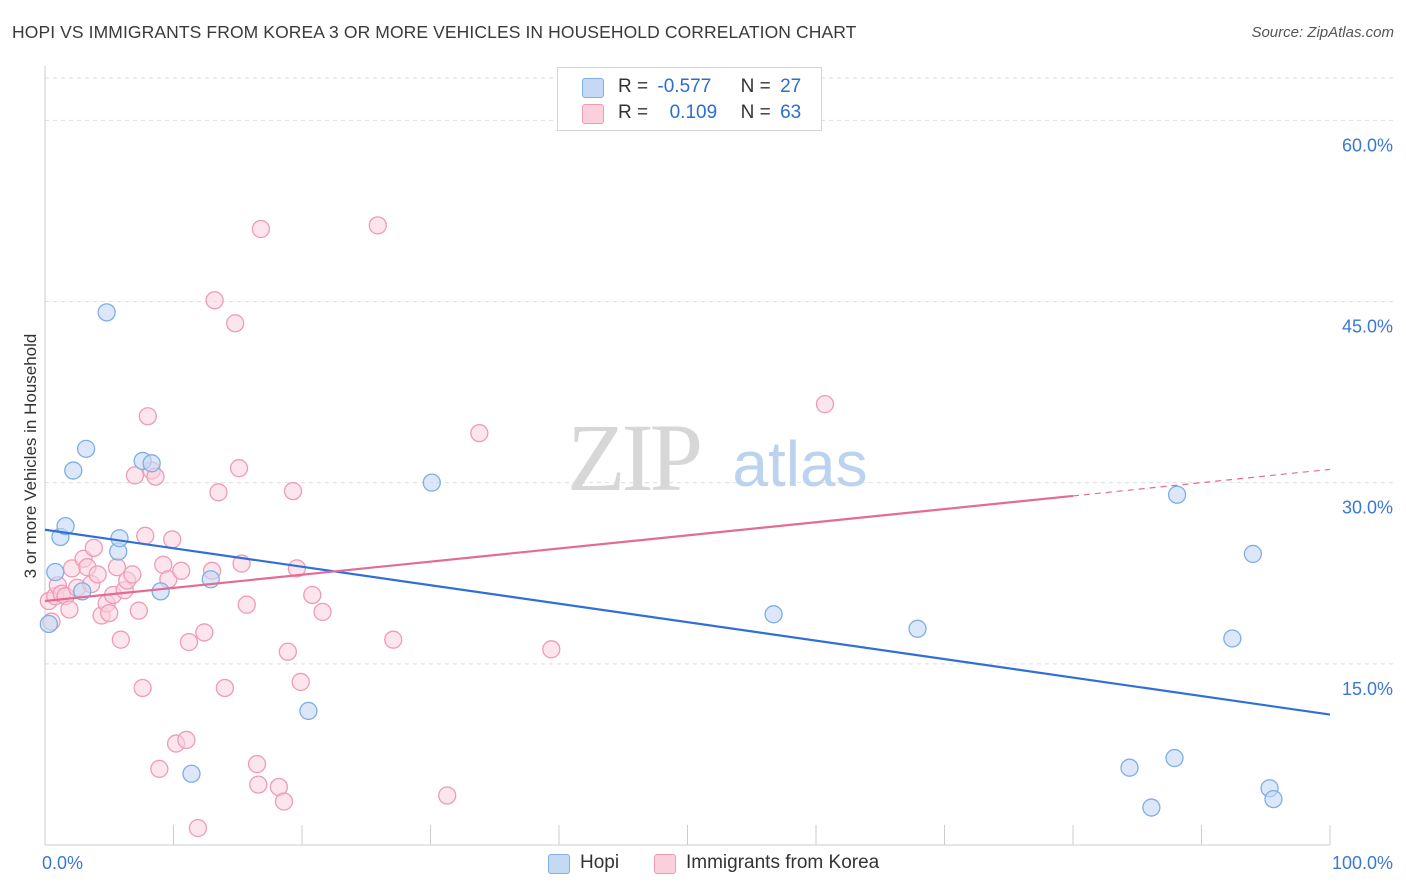  What do you see at coordinates (30, 456) in the screenshot?
I see `y-axis-label: 3 or more Vehicles in Household` at bounding box center [30, 456].